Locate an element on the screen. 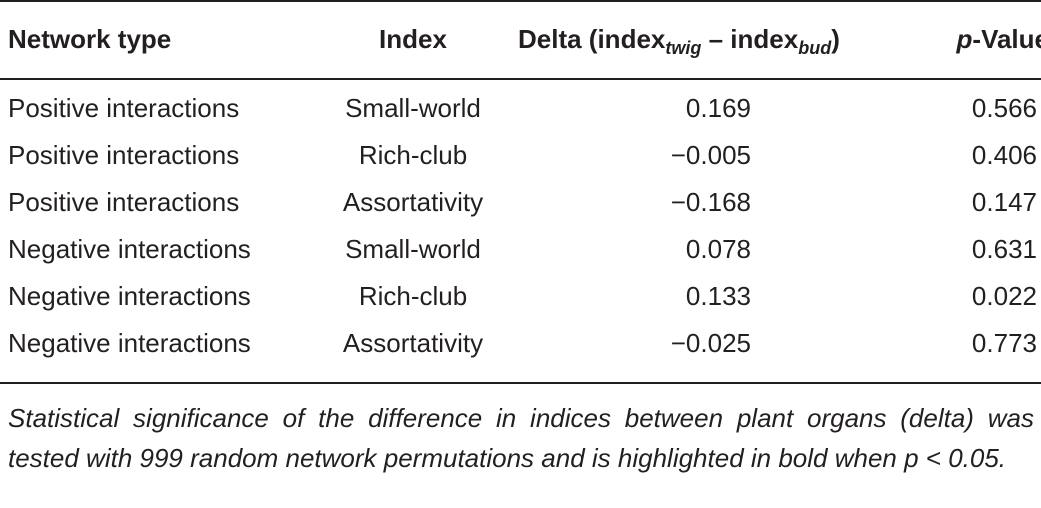  header-delta-sub-bud: bud is located at coordinates (815, 48).